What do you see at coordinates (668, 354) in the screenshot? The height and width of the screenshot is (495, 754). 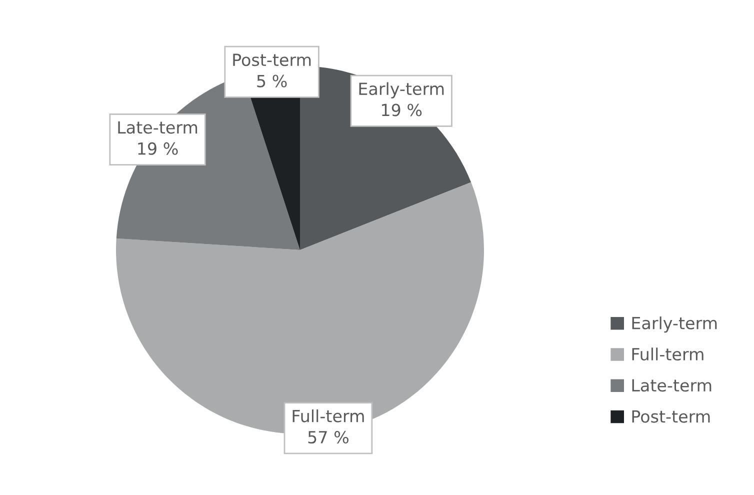 I see `legend-label: Full-term` at bounding box center [668, 354].